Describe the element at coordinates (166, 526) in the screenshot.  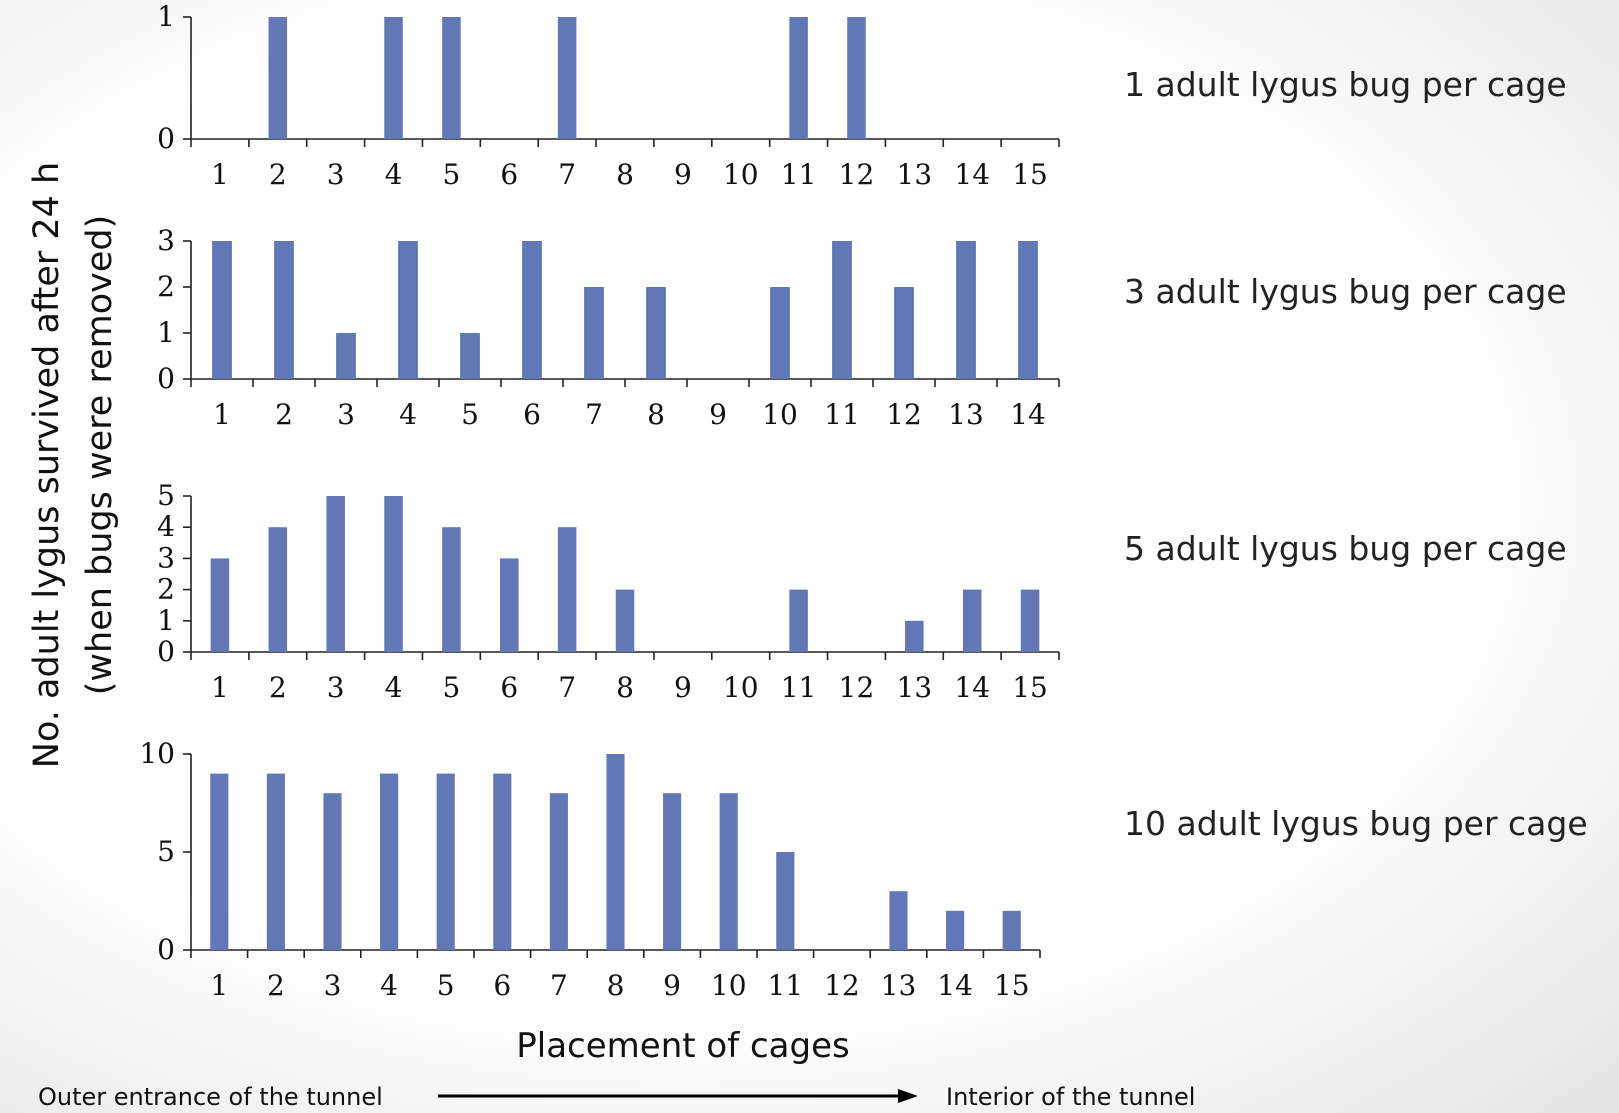
I see `y-tick-label: 4` at that location.